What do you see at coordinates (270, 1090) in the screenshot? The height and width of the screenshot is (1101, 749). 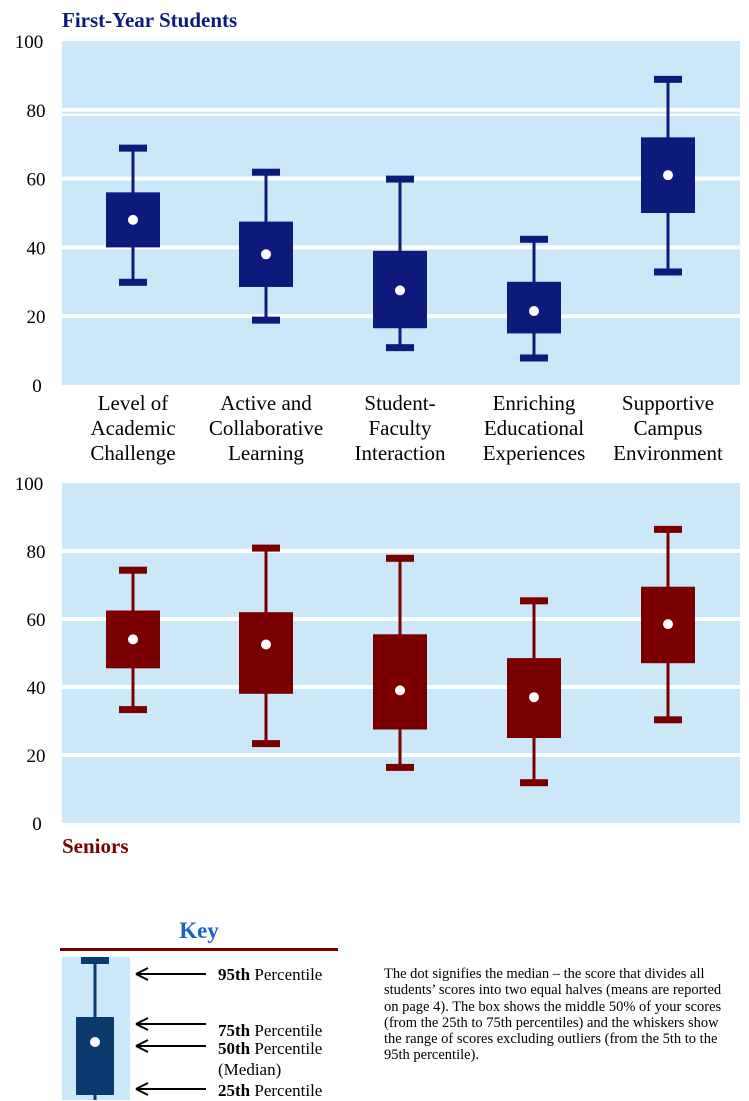 I see `key-label-25: 25th Percentile` at bounding box center [270, 1090].